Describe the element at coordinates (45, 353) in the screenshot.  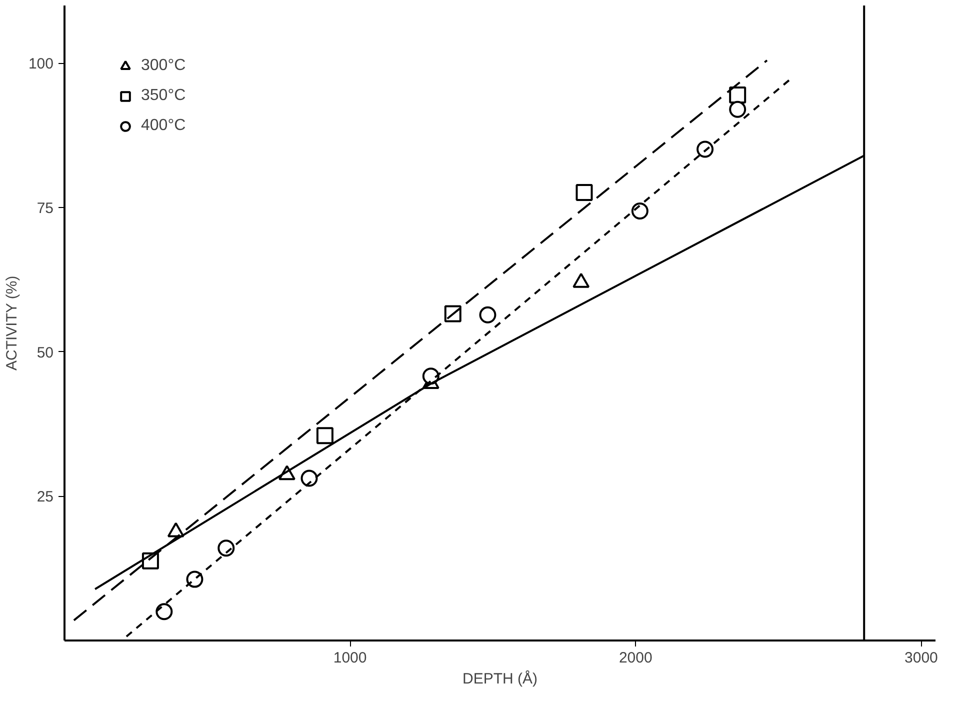
I see `y-tick-label: 50` at that location.